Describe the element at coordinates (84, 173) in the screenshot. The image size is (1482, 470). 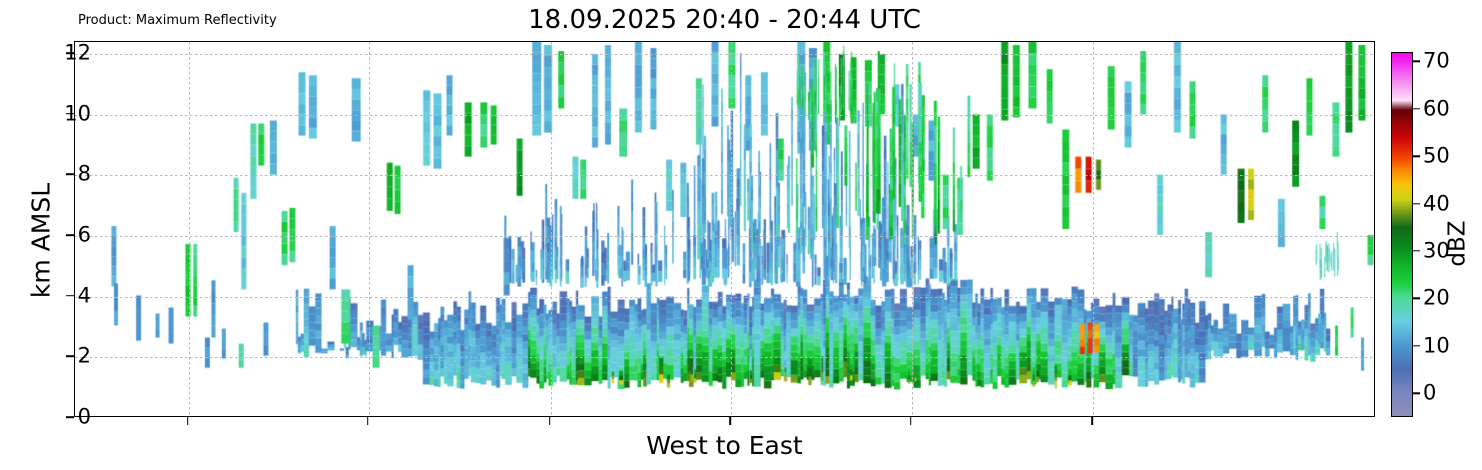
I see `y-tick-label: 8` at that location.